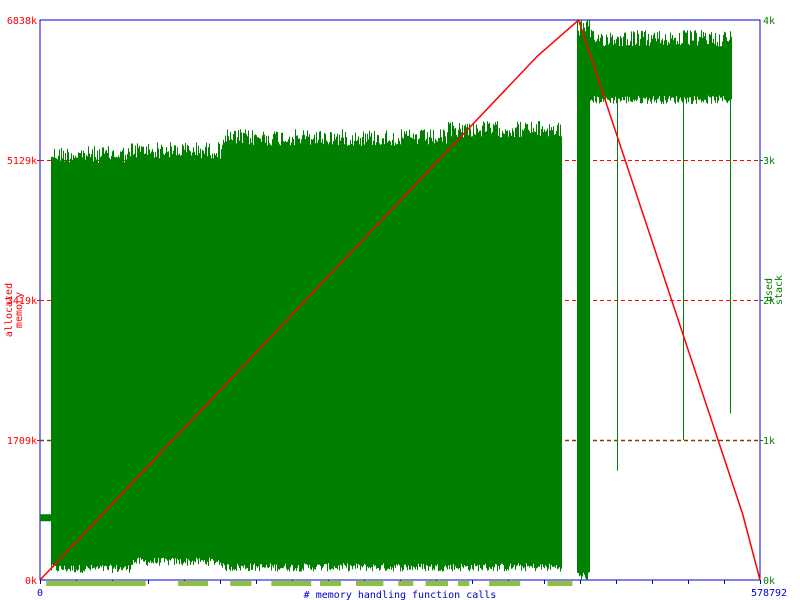 The width and height of the screenshot is (800, 600). Describe the element at coordinates (31, 581) in the screenshot. I see `y-left-tick-label: 0k` at that location.